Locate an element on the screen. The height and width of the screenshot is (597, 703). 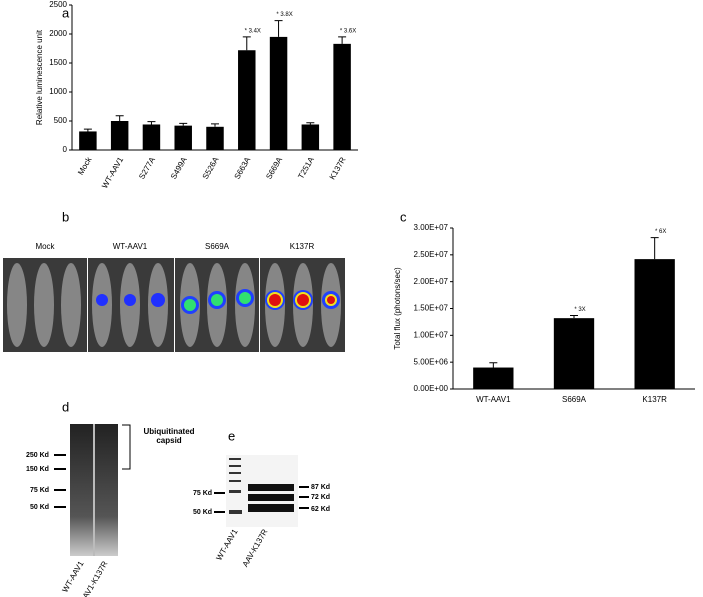
y-tick-label: 2500 is located at coordinates (58, 4).